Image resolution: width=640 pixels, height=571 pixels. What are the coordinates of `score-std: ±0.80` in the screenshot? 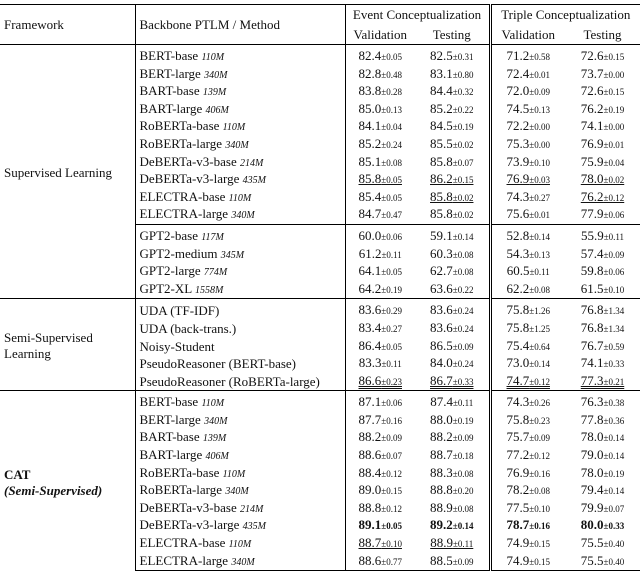 It's located at (463, 74).